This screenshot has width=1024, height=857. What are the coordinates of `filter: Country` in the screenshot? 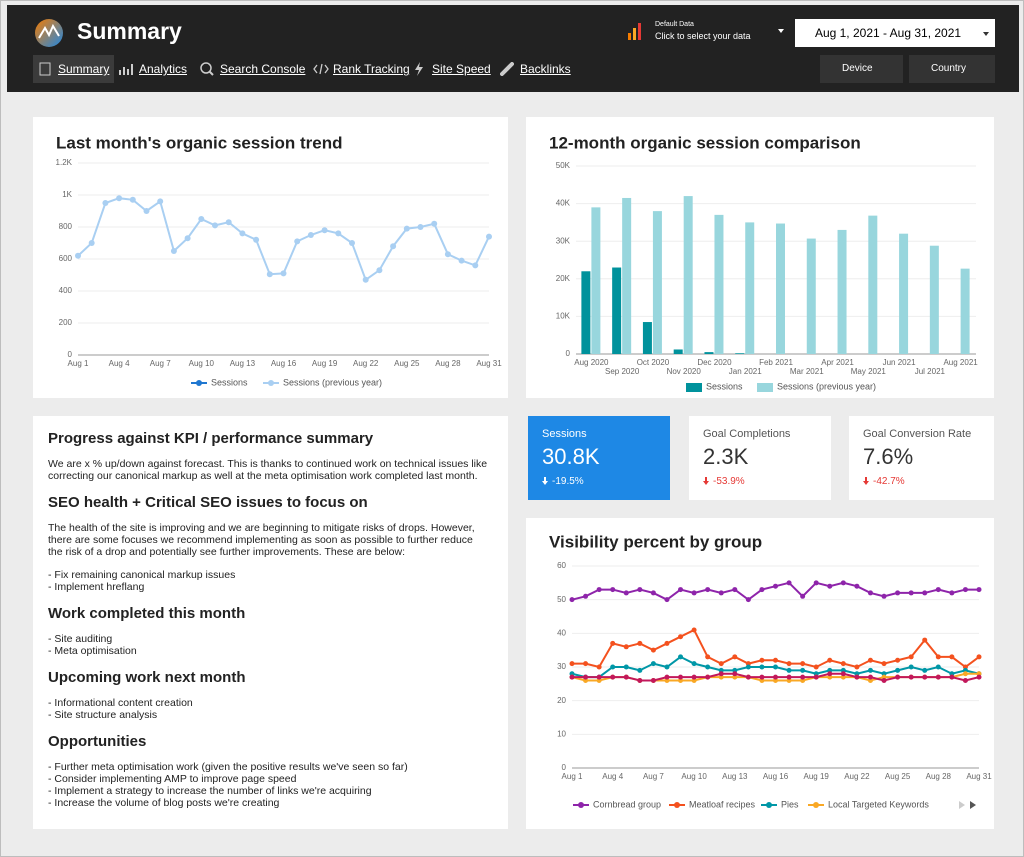 It's located at (952, 69).